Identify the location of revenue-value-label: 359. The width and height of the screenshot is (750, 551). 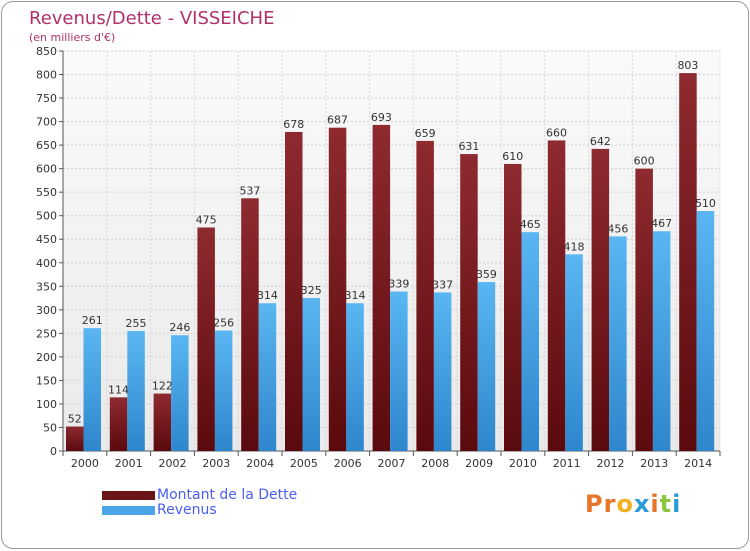
(486, 274).